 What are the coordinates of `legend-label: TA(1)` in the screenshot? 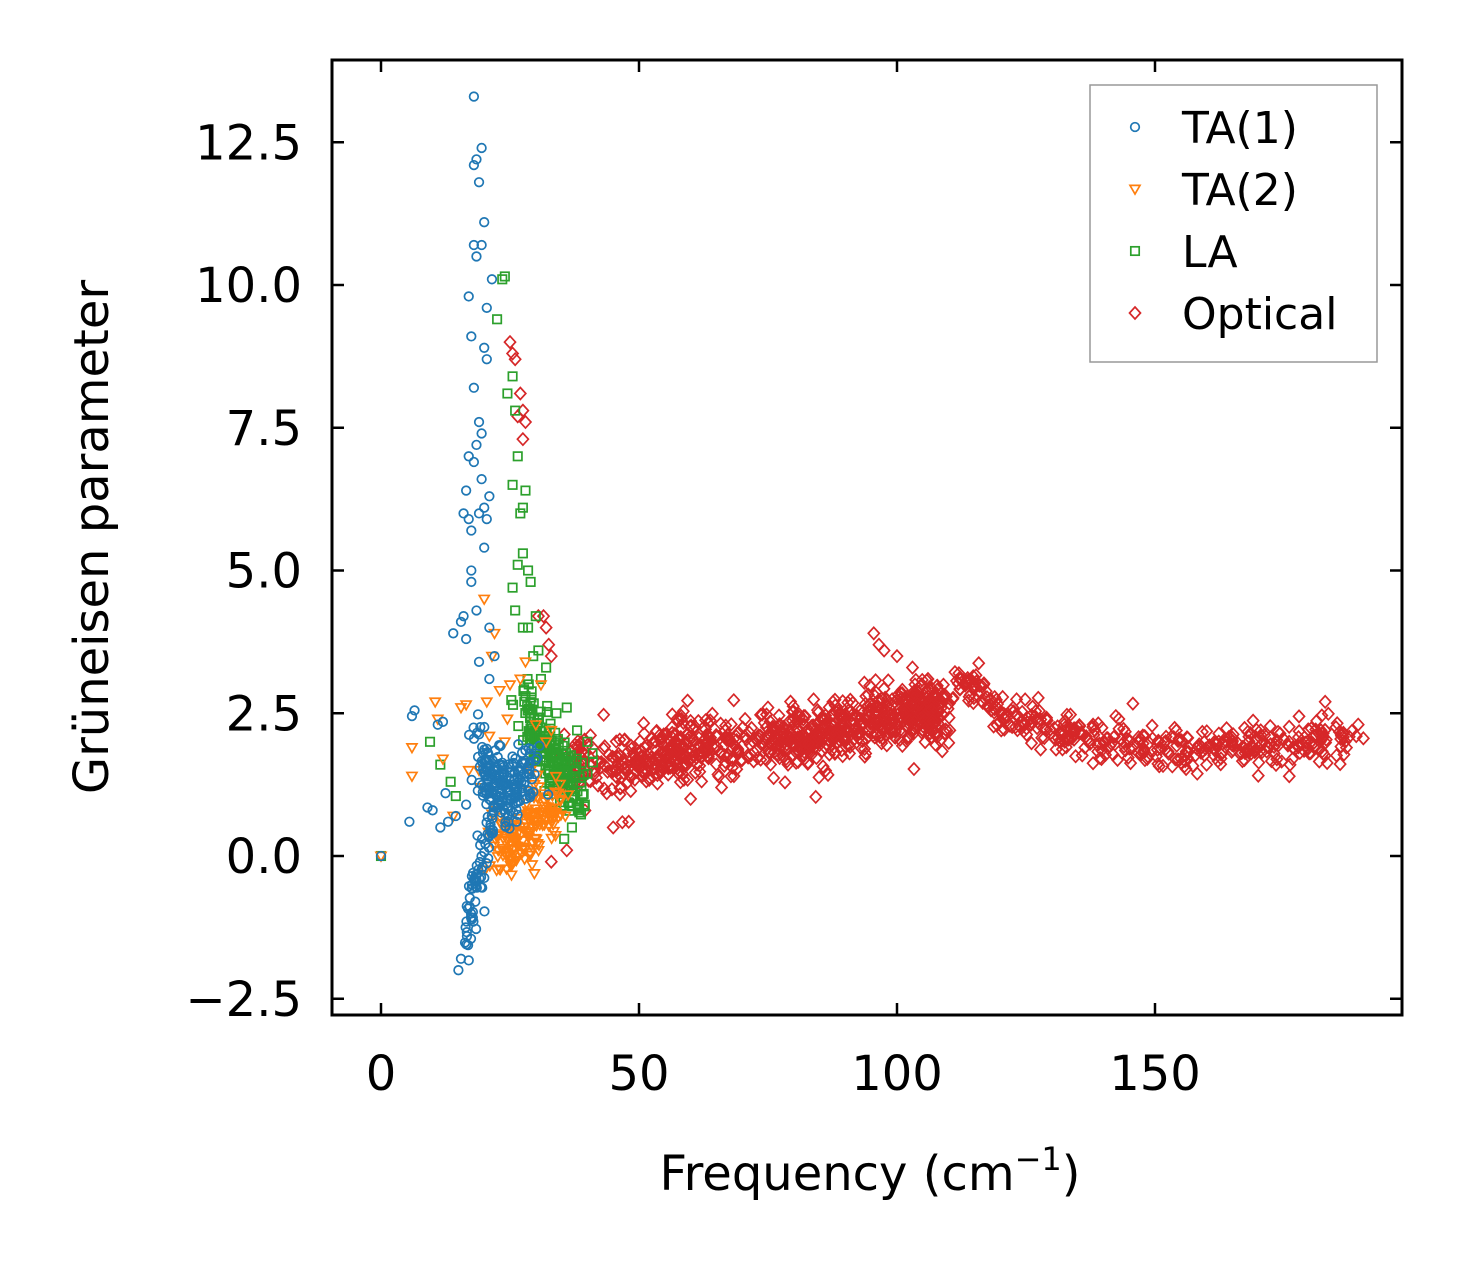 It's located at (1239, 128).